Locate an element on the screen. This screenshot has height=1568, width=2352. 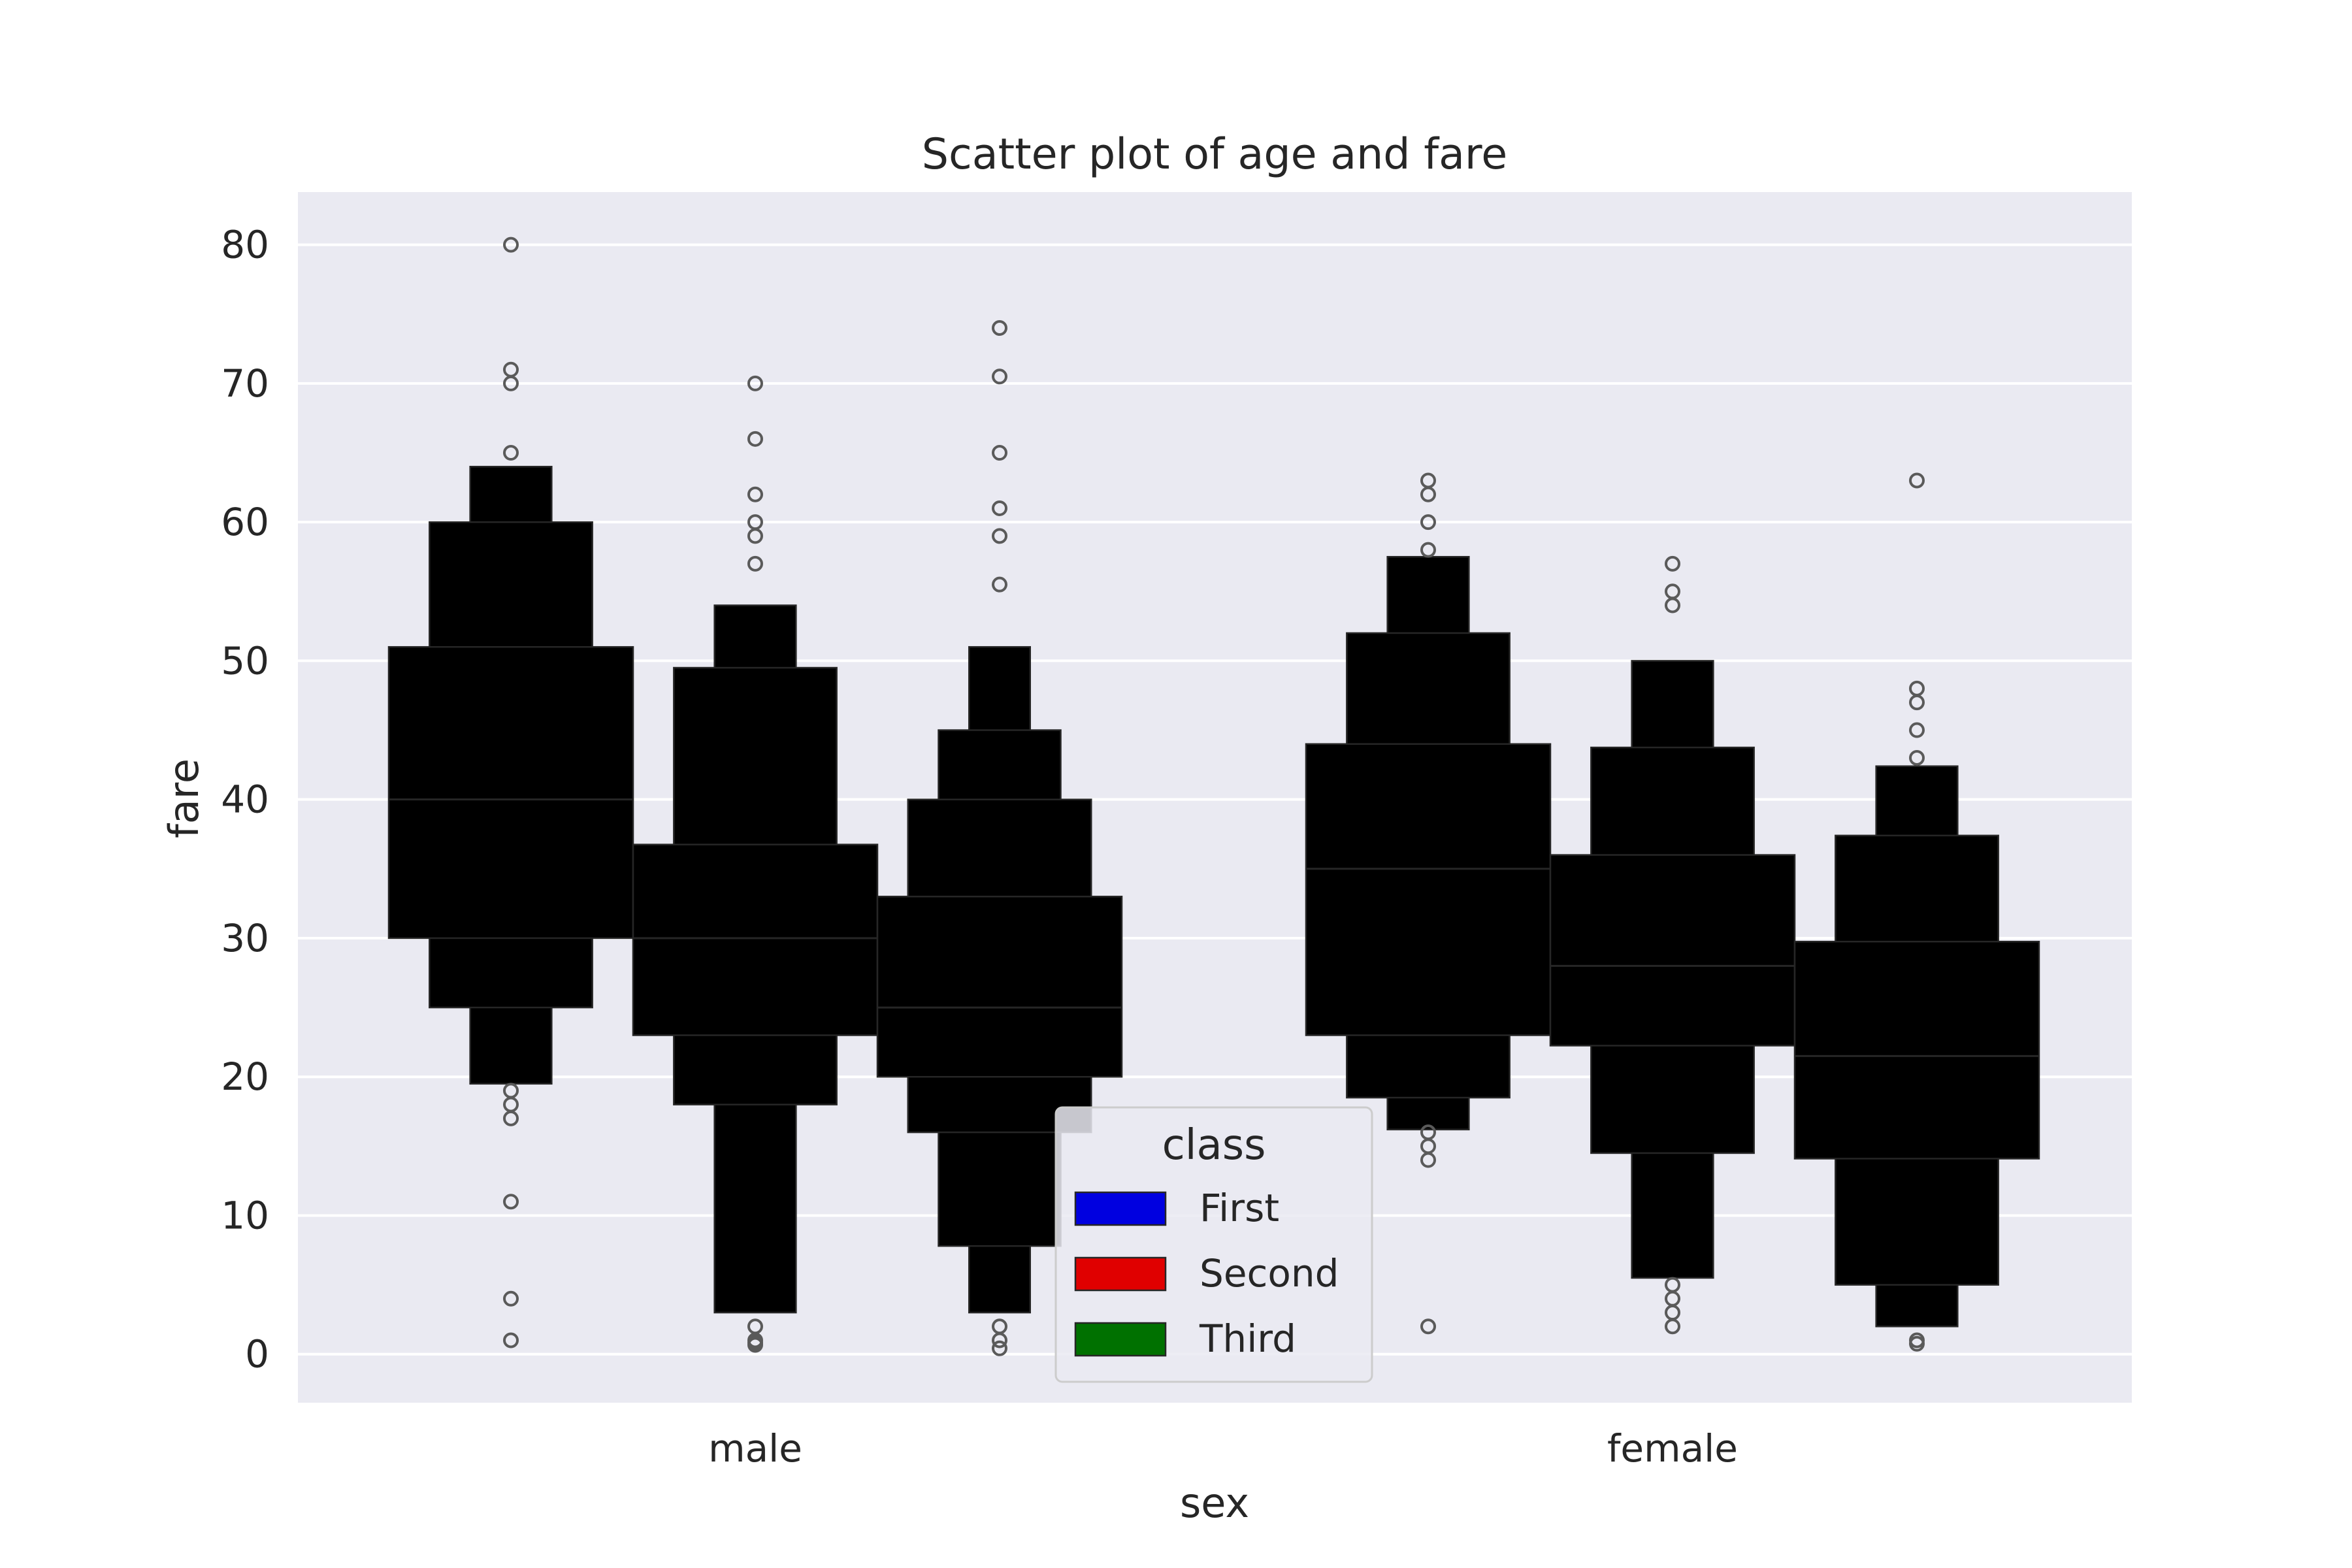
y-tick-label: 10 is located at coordinates (245, 1215).